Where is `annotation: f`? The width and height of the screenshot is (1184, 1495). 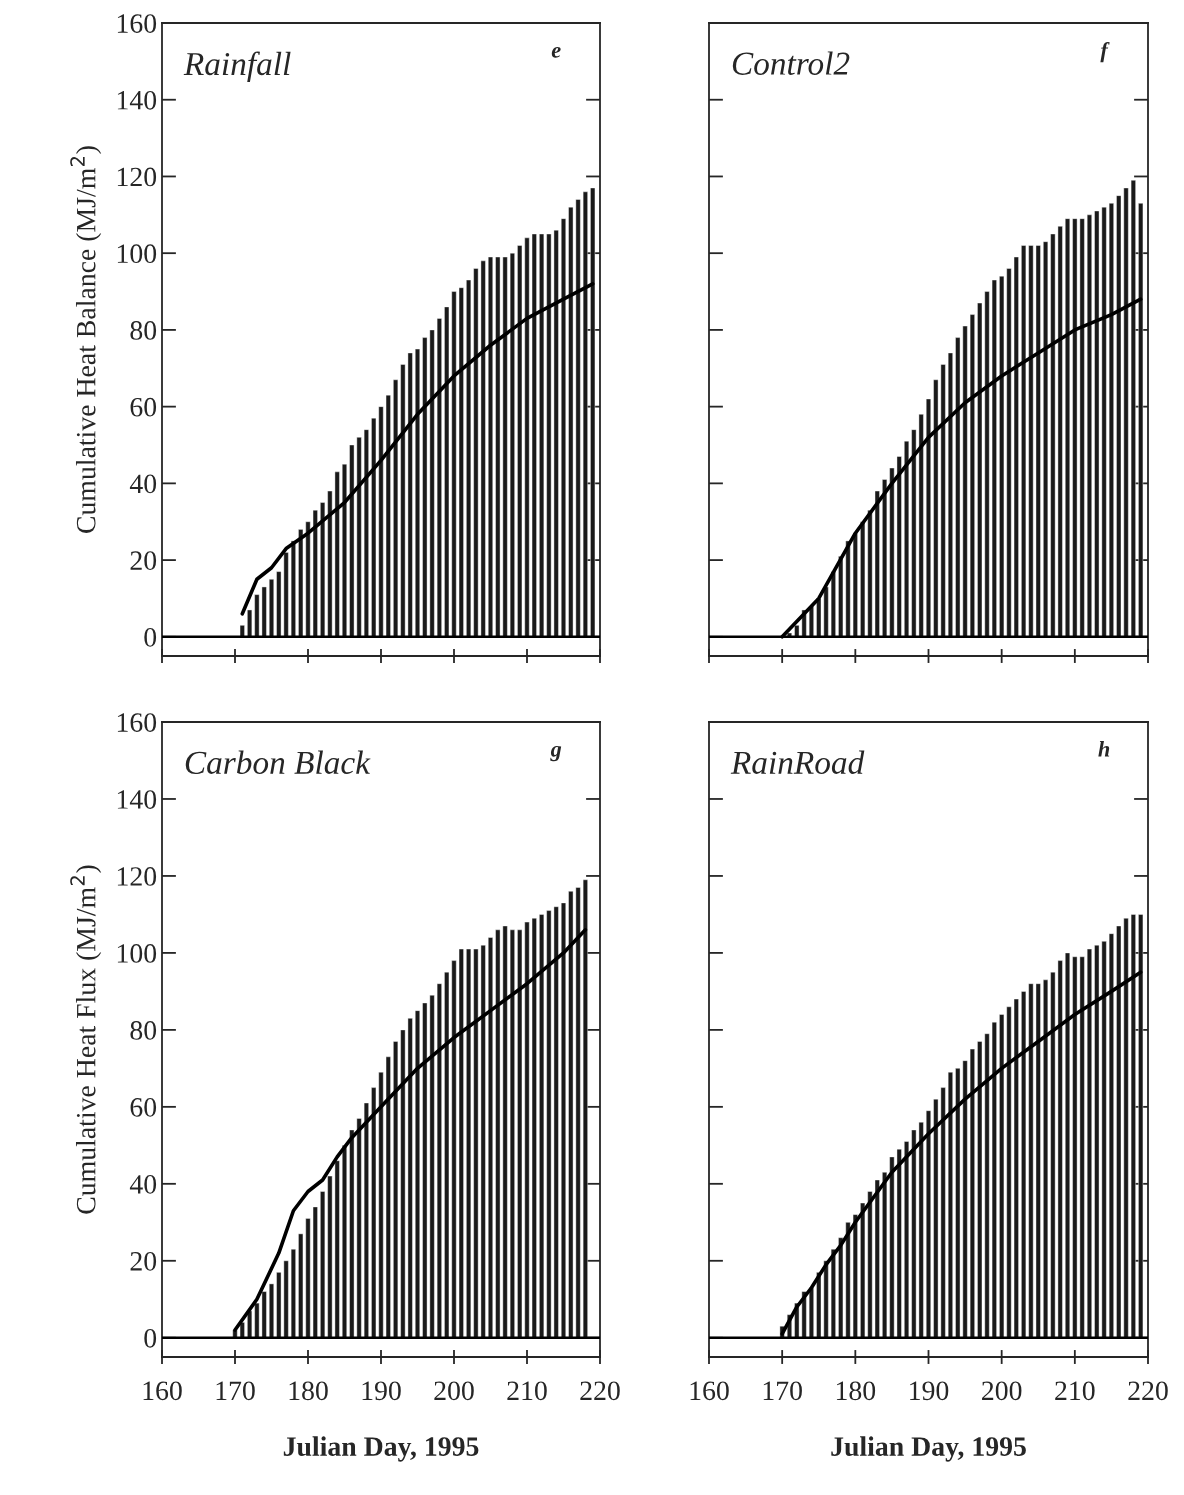 annotation: f is located at coordinates (1105, 52).